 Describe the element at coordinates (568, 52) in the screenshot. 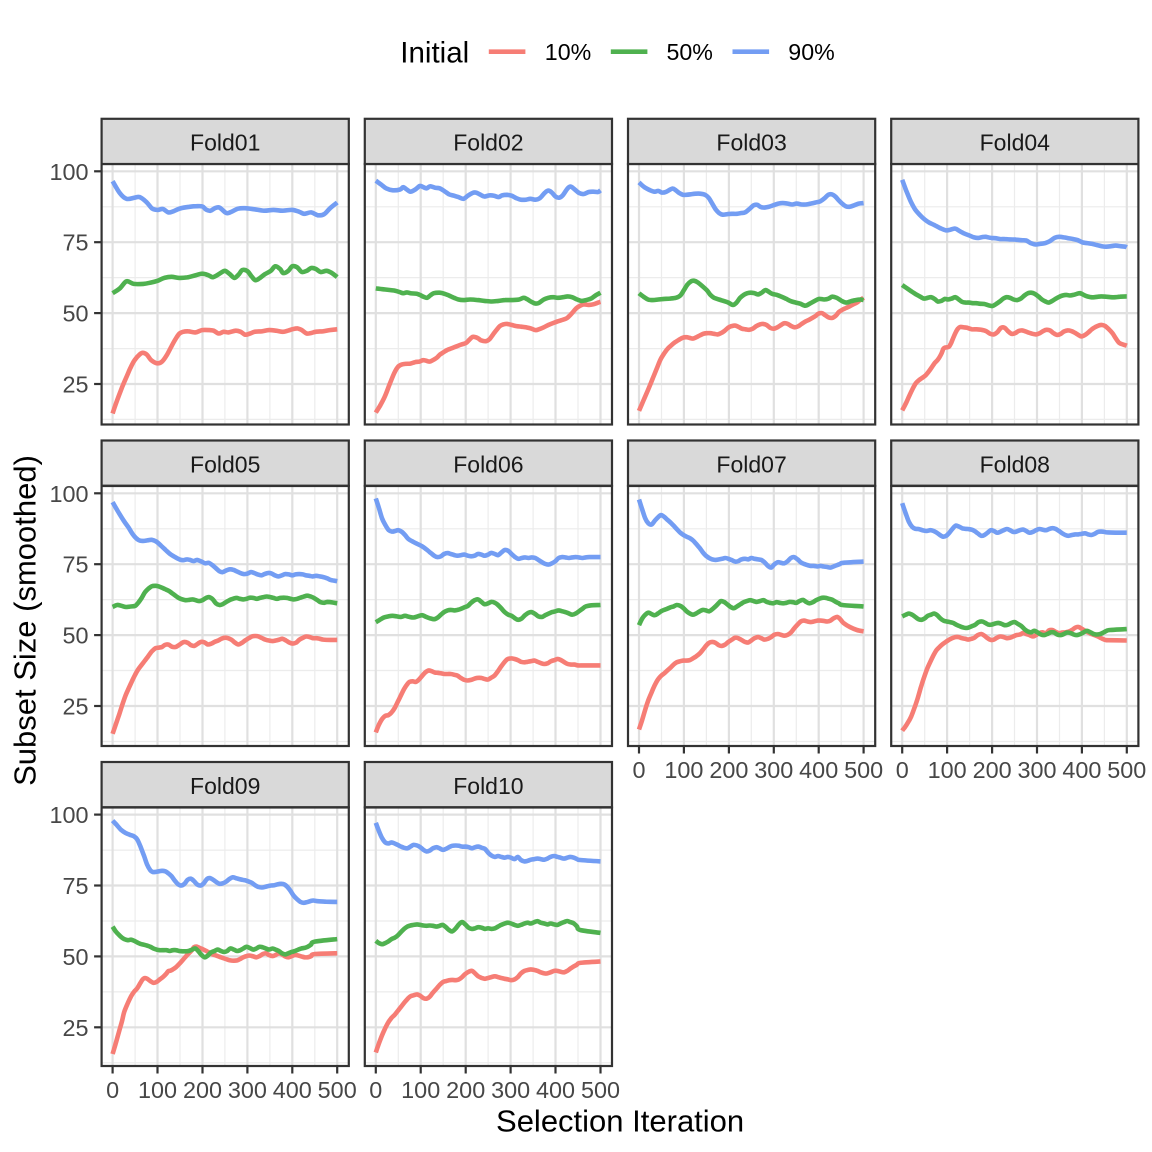

I see `svg-text: 10%` at that location.